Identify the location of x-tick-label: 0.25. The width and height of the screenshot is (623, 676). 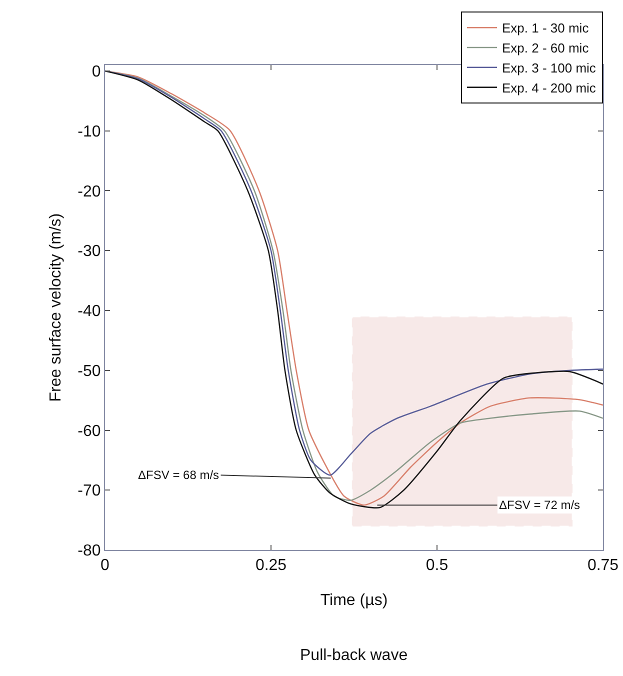
(271, 565).